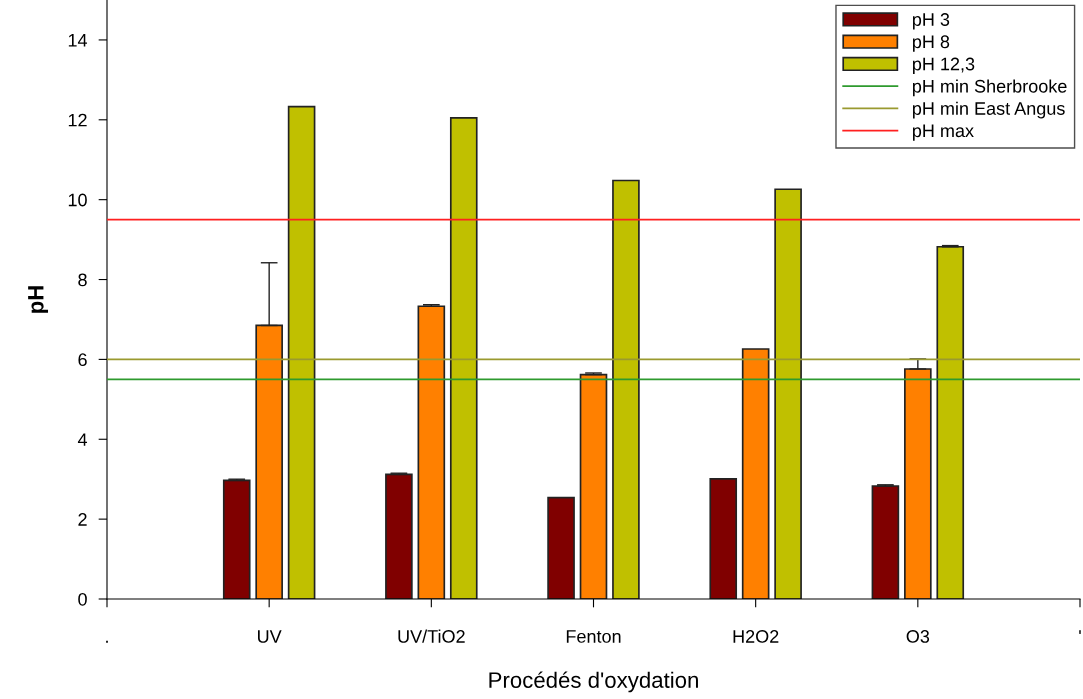  Describe the element at coordinates (82, 519) in the screenshot. I see `y-tick-label: 2` at that location.